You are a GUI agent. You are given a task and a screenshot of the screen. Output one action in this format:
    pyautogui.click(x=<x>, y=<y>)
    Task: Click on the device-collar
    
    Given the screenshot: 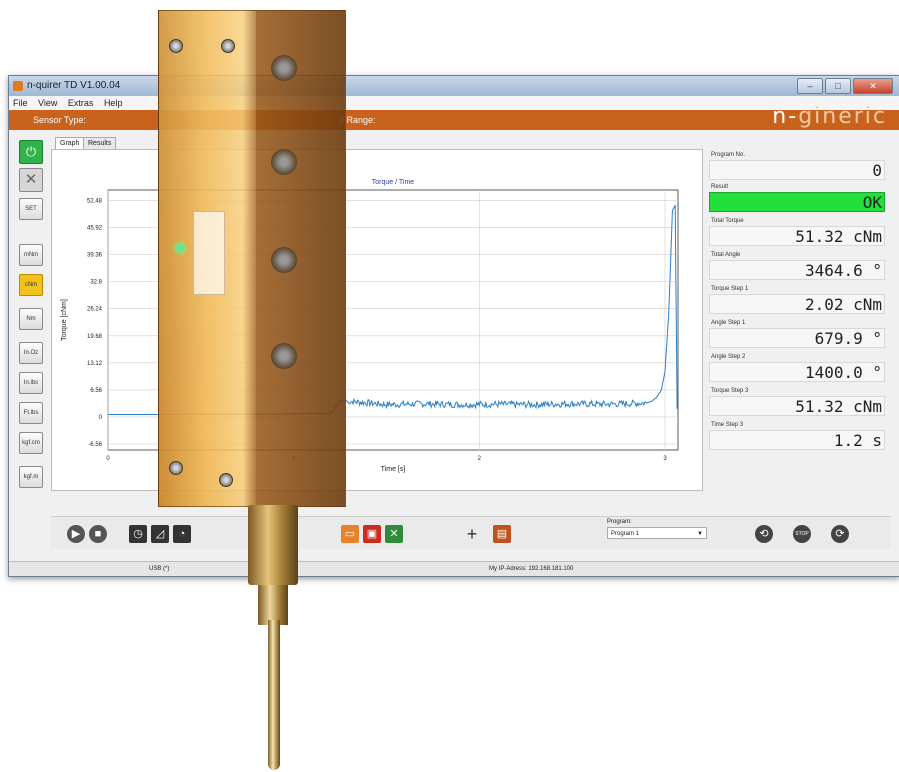 What is the action you would take?
    pyautogui.click(x=273, y=605)
    